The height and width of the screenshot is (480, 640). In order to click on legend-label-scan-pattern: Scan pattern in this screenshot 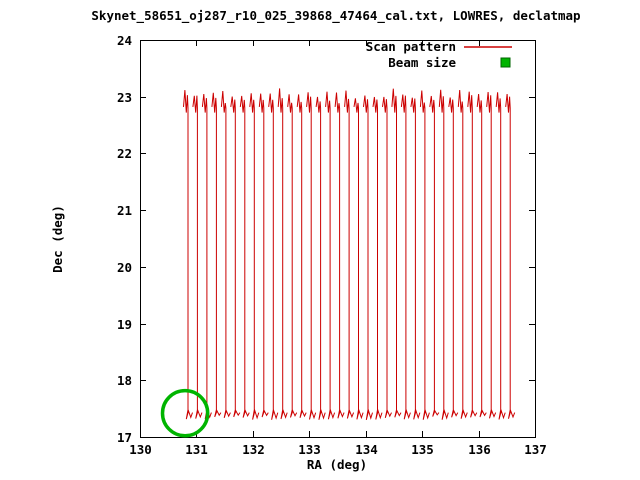, I will do `click(411, 46)`.